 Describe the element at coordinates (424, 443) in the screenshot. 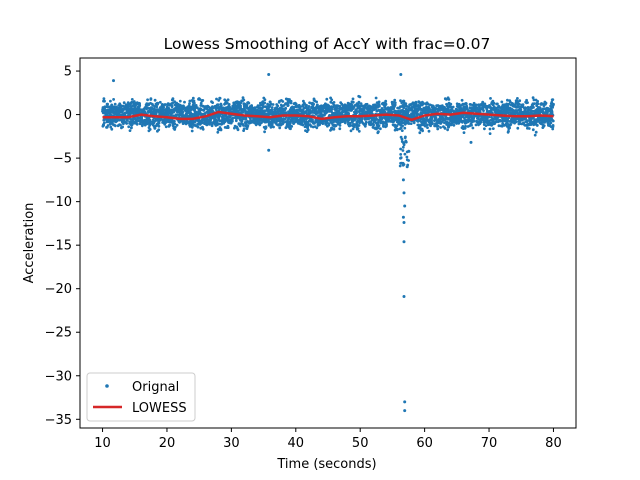

I see `x-tick-label: 60` at that location.